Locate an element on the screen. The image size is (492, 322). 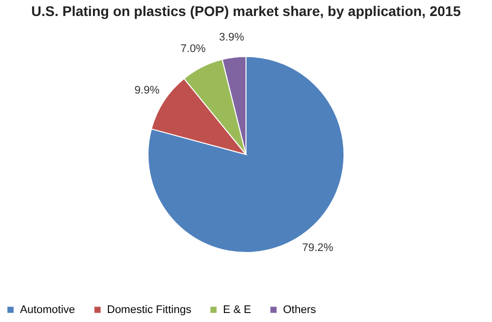
data-label: 7.0% is located at coordinates (193, 49).